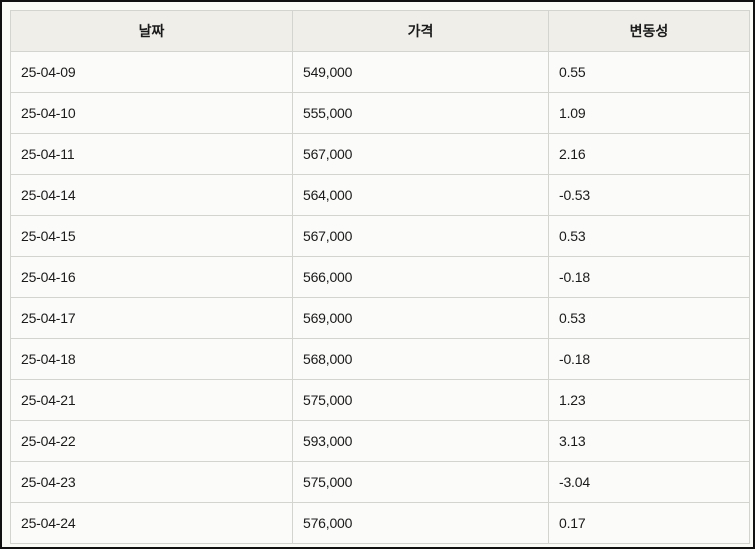 The width and height of the screenshot is (755, 549). I want to click on table-row: 25-04-11 567,000 2.16, so click(380, 154).